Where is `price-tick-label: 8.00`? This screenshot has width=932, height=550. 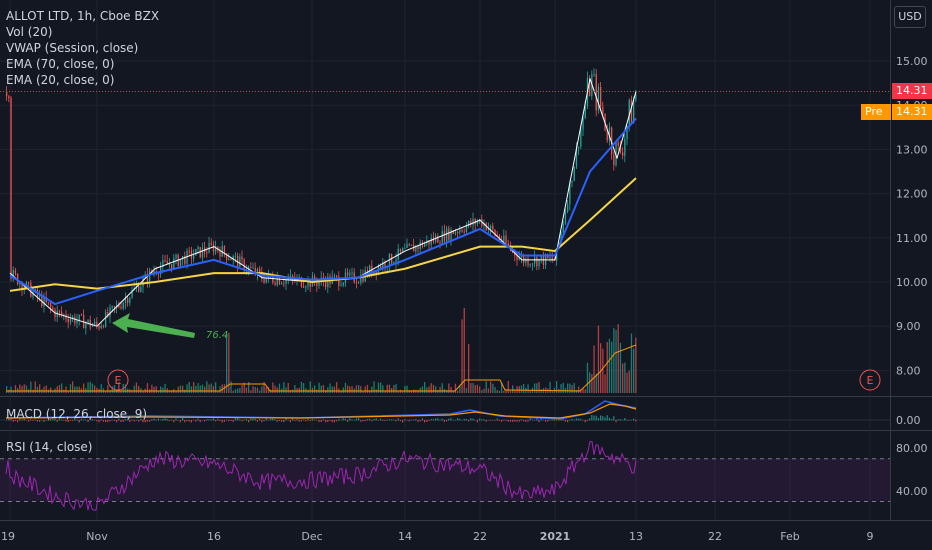 price-tick-label: 8.00 is located at coordinates (908, 370).